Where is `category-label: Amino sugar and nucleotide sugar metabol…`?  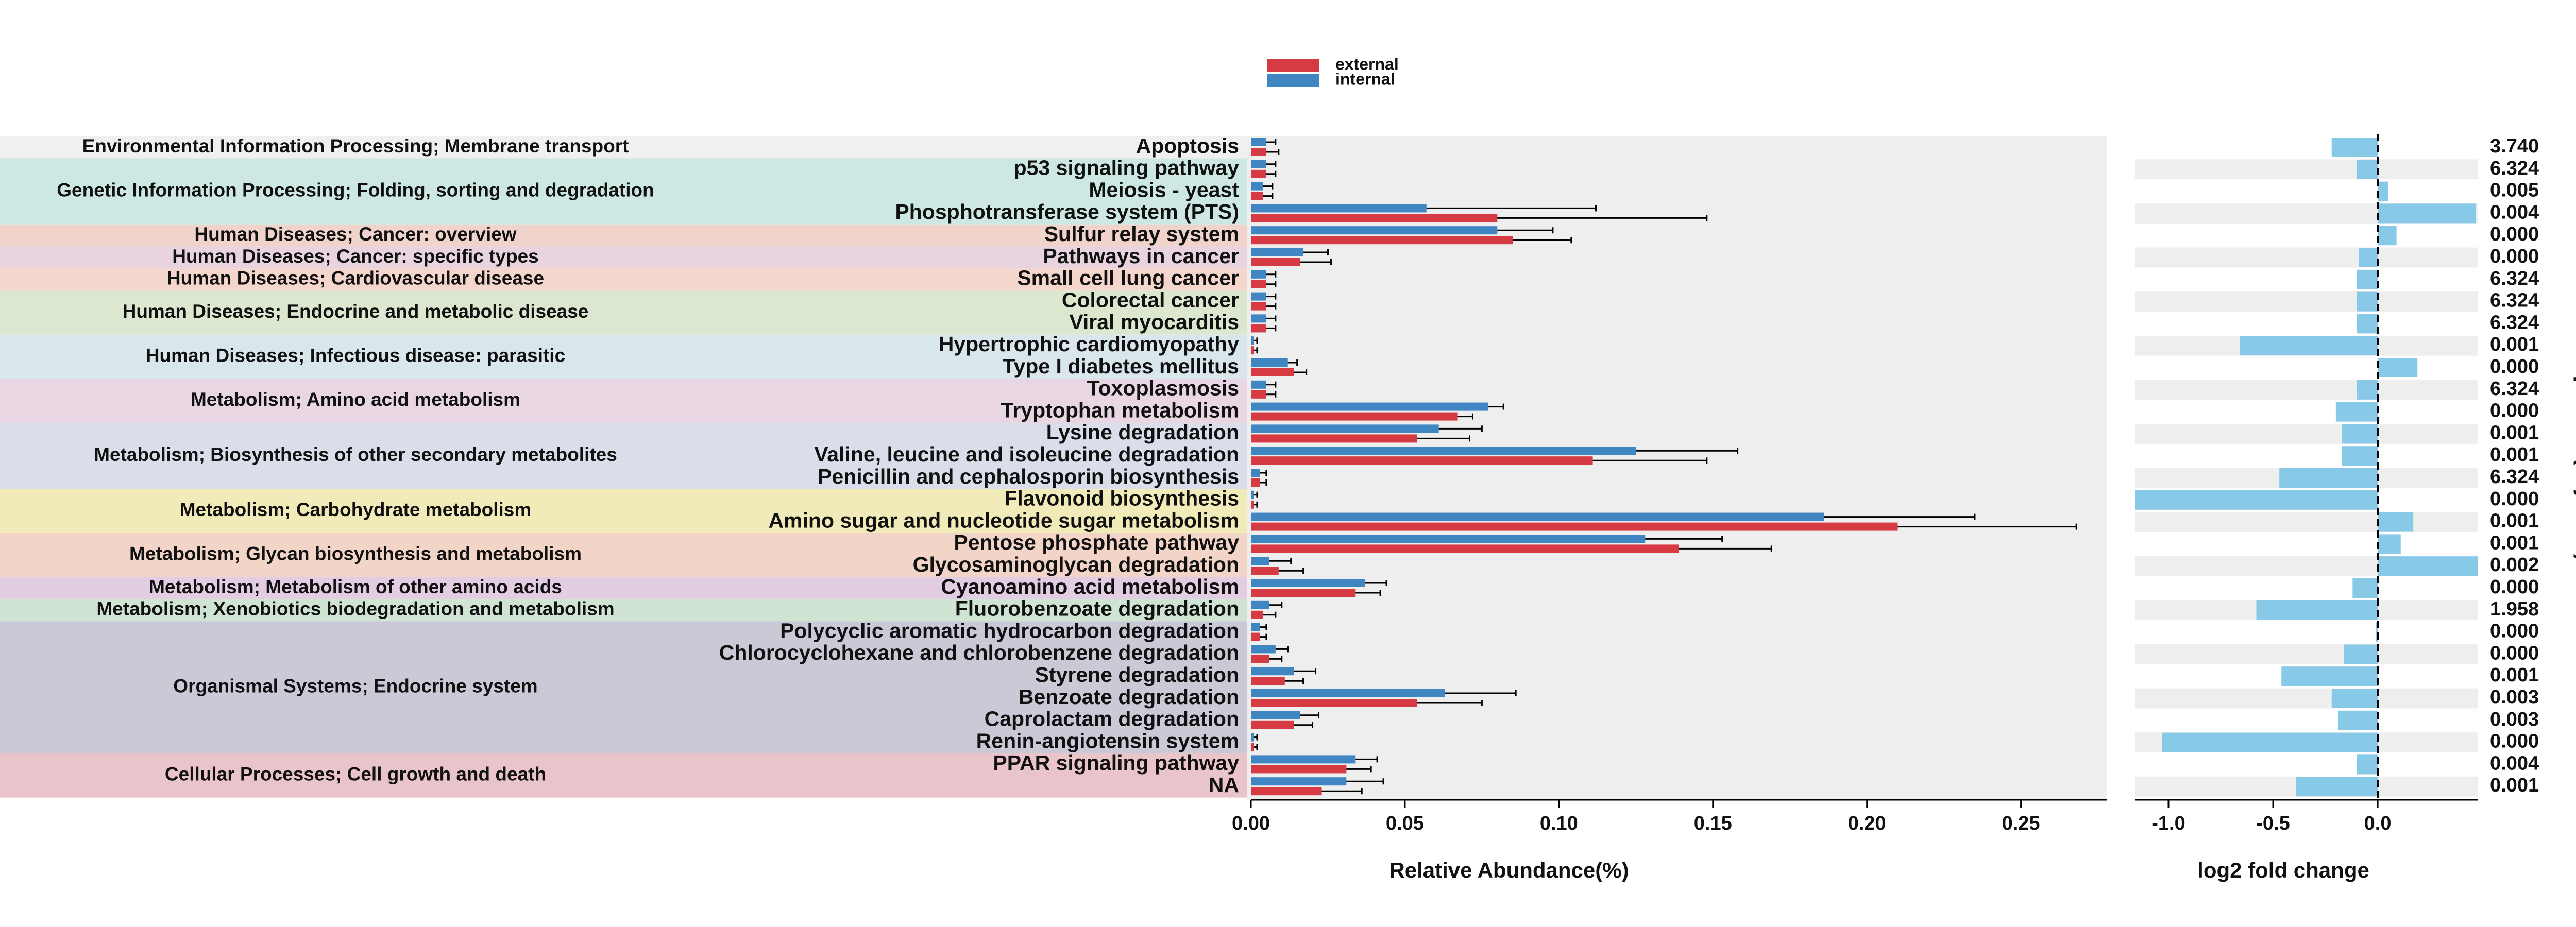 category-label: Amino sugar and nucleotide sugar metabol… is located at coordinates (1003, 520).